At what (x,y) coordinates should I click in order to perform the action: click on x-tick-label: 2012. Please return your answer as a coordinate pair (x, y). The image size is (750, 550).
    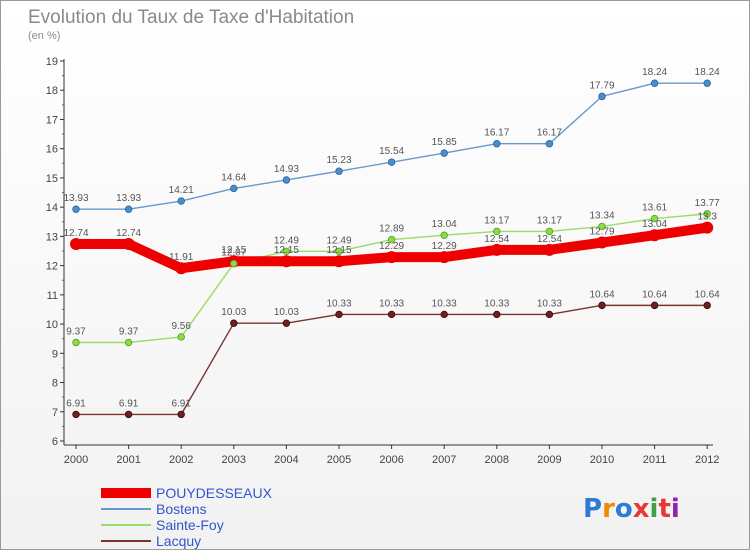
    Looking at the image, I should click on (707, 460).